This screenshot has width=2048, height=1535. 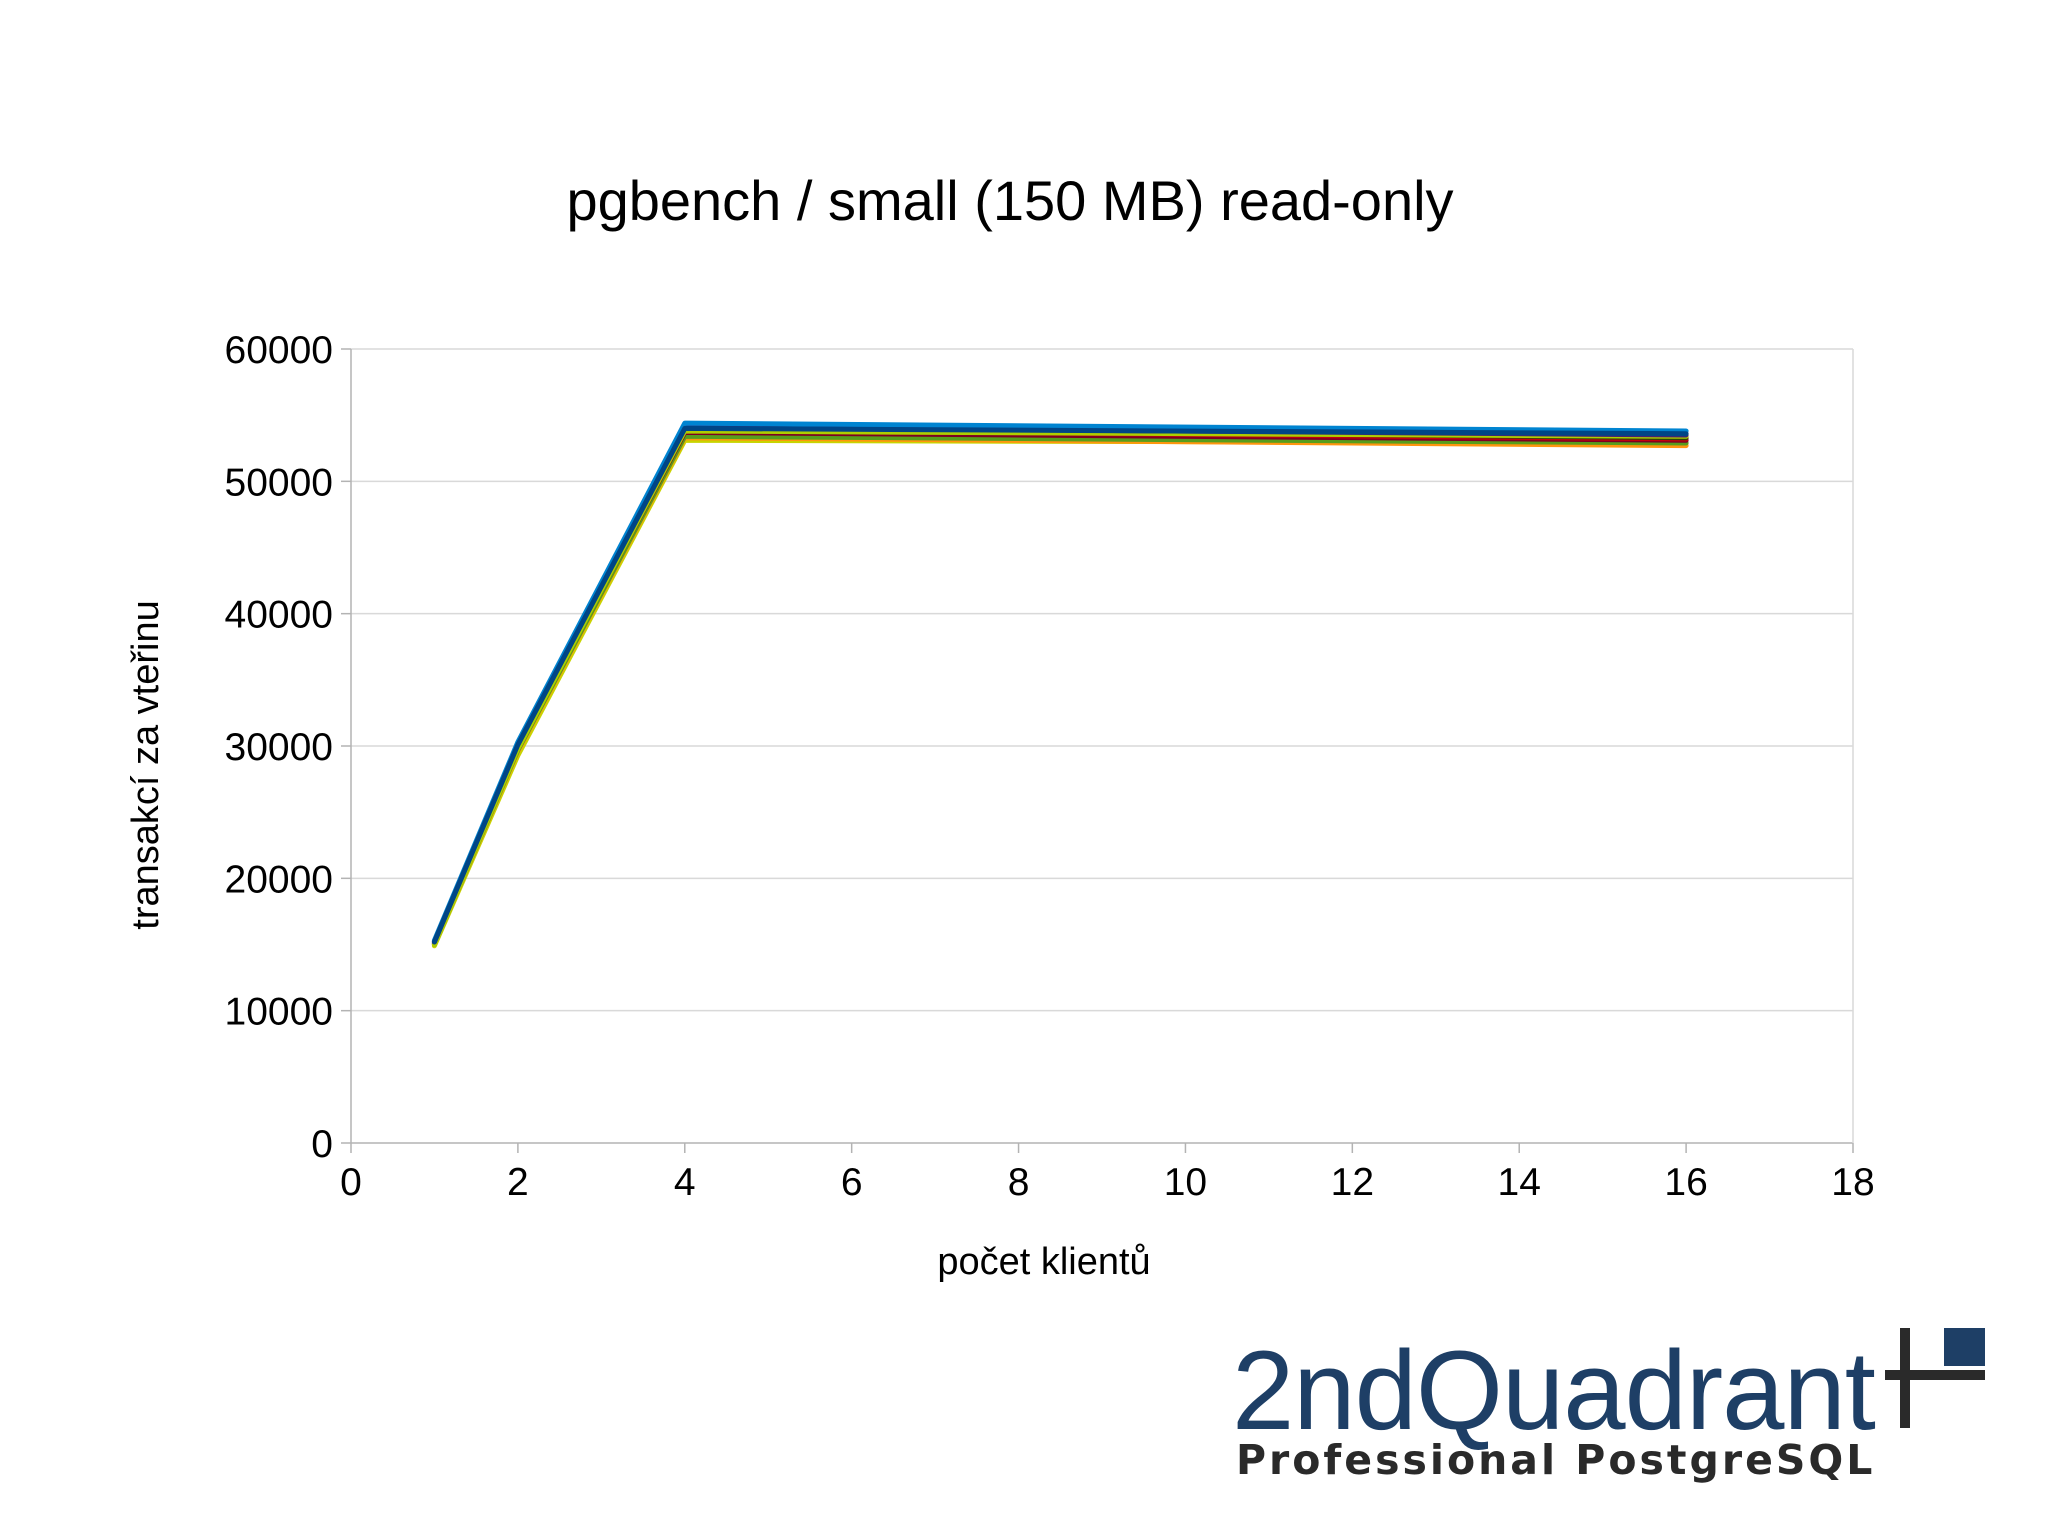 I want to click on y-tick-labels: 0 10000 20000 30000 40000 50000 60000, so click(x=279, y=747).